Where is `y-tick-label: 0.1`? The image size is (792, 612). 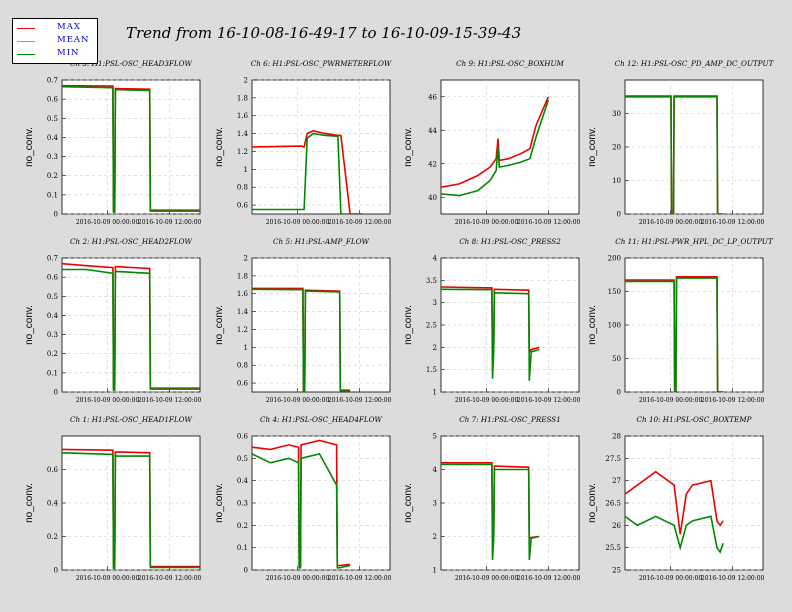 y-tick-label: 0.1 is located at coordinates (52, 373).